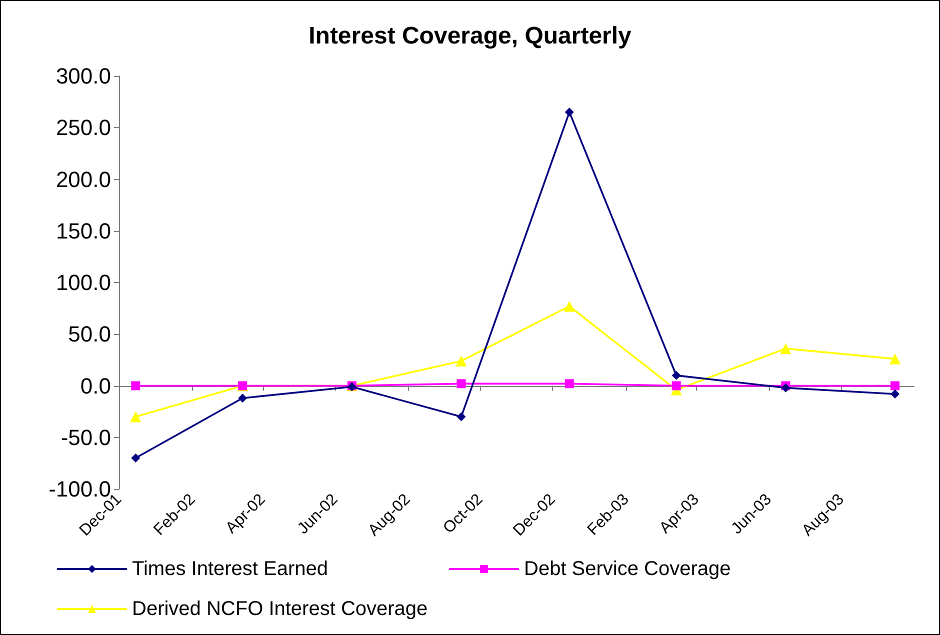 This screenshot has width=940, height=635. What do you see at coordinates (83, 127) in the screenshot?
I see `y-tick-label: 250.0` at bounding box center [83, 127].